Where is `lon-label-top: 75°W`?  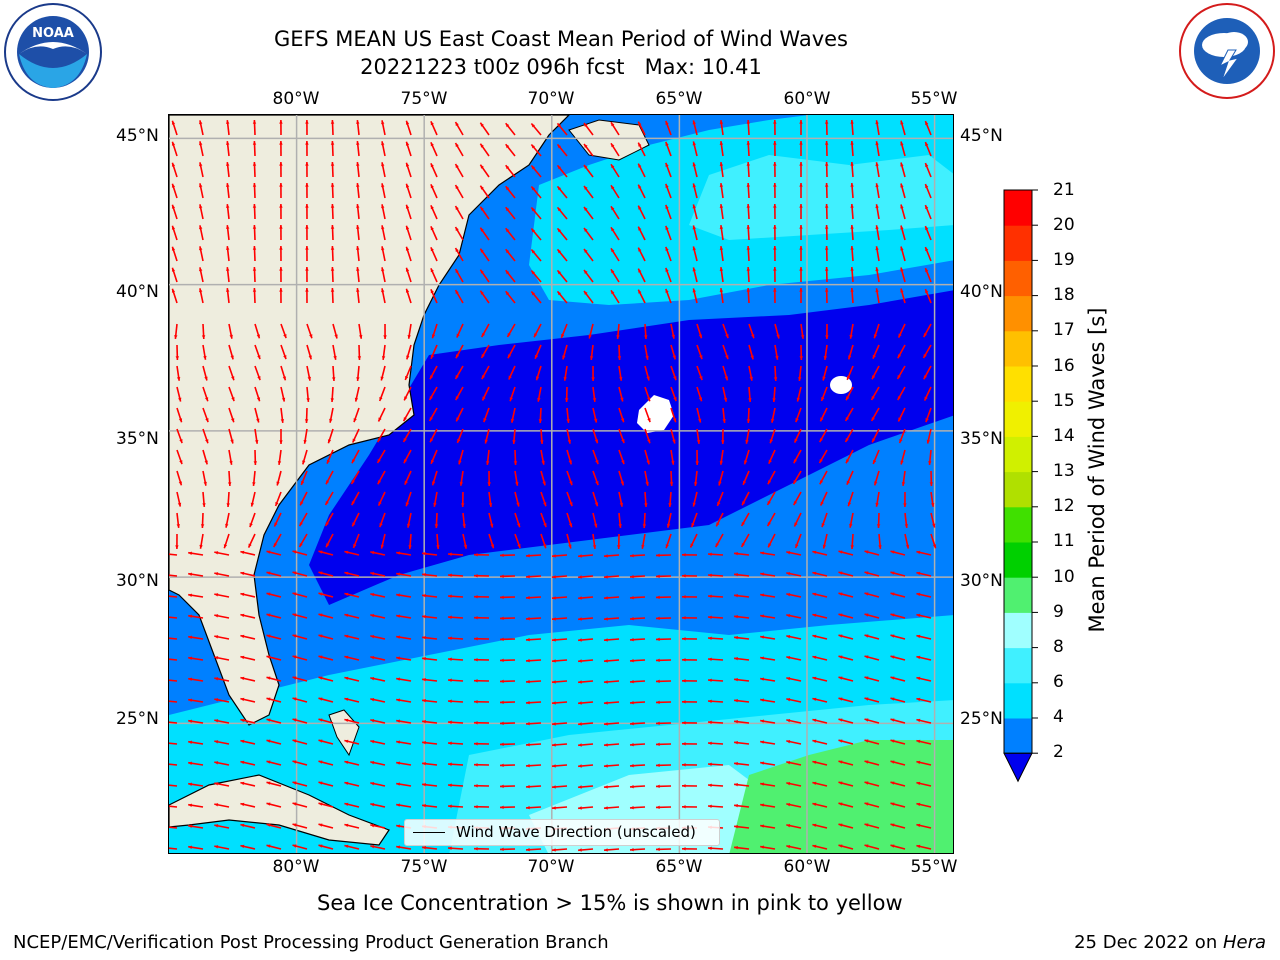
lon-label-top: 75°W is located at coordinates (424, 99).